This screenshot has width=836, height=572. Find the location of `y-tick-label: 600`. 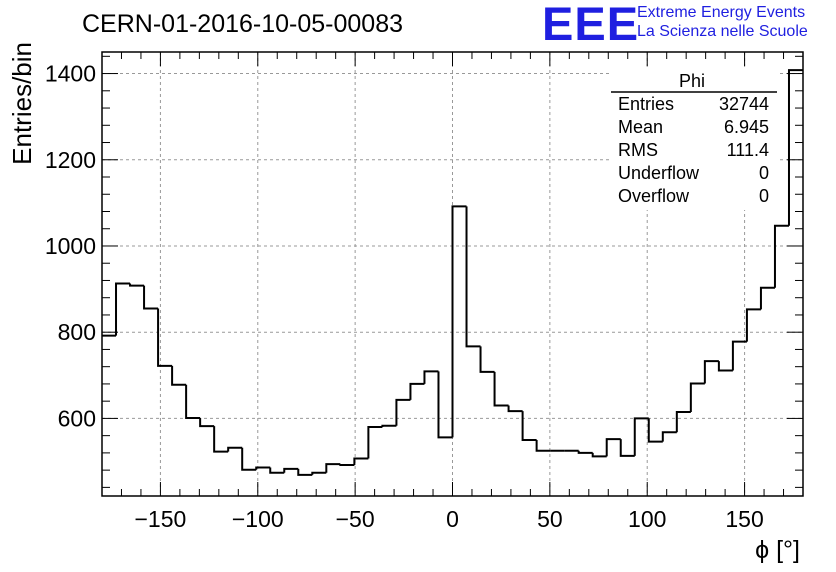

y-tick-label: 600 is located at coordinates (77, 418).